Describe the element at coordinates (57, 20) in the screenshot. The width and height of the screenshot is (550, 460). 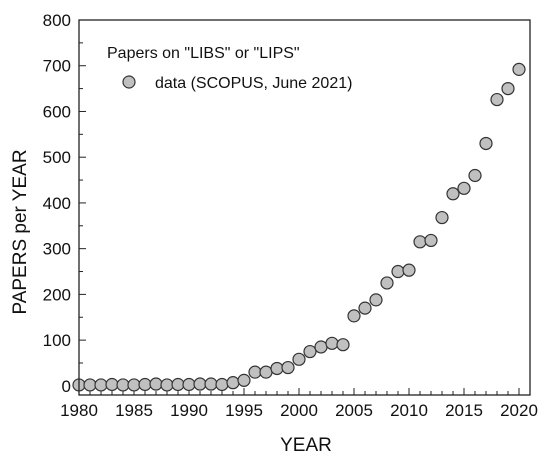
I see `y-tick-label: 800` at that location.